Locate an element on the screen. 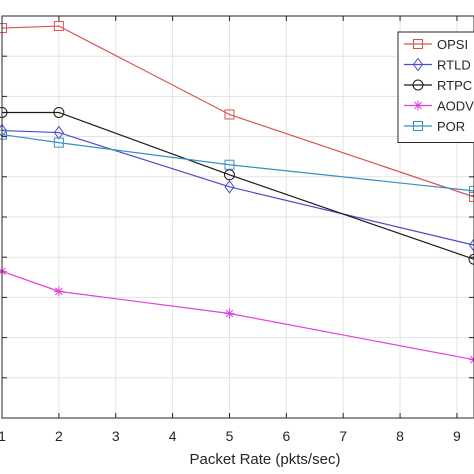 The image size is (474, 474). x-tick-label-5: 5 is located at coordinates (230, 436).